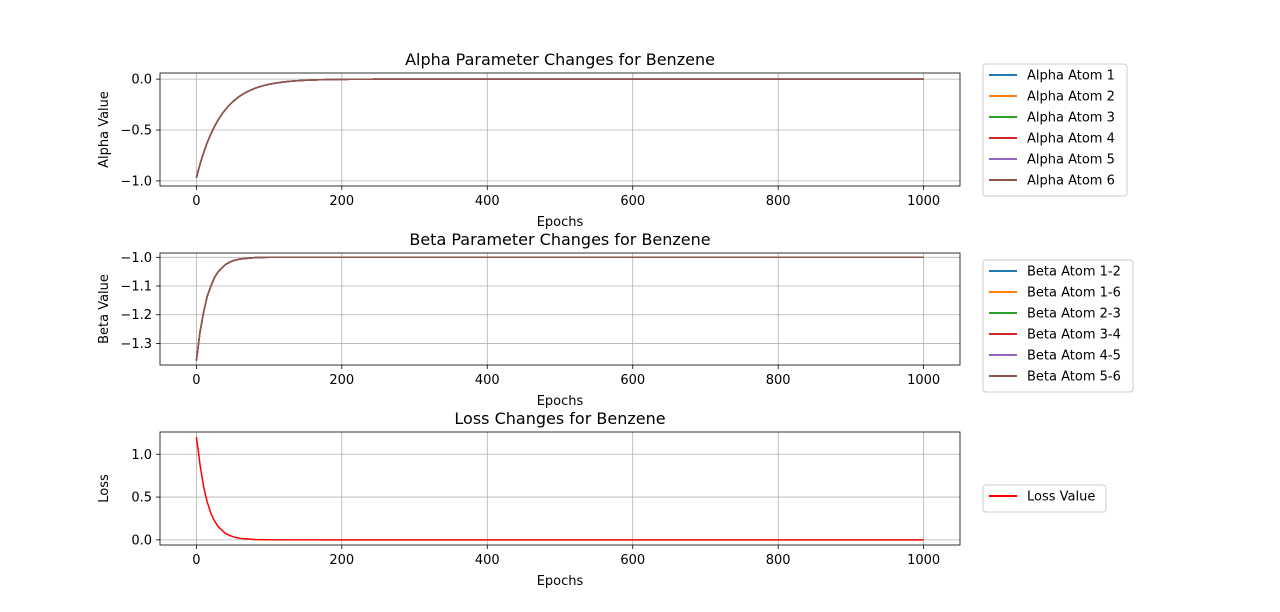 The image size is (1280, 612). Describe the element at coordinates (136, 315) in the screenshot. I see `y-tick-label: −1.2` at that location.